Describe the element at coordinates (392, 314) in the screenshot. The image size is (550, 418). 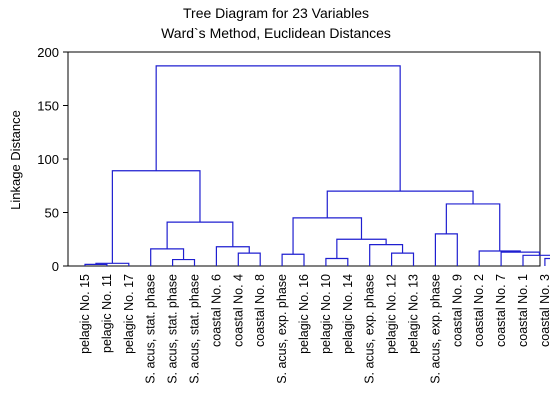
I see `leaf-label: pelagic No. 12` at that location.